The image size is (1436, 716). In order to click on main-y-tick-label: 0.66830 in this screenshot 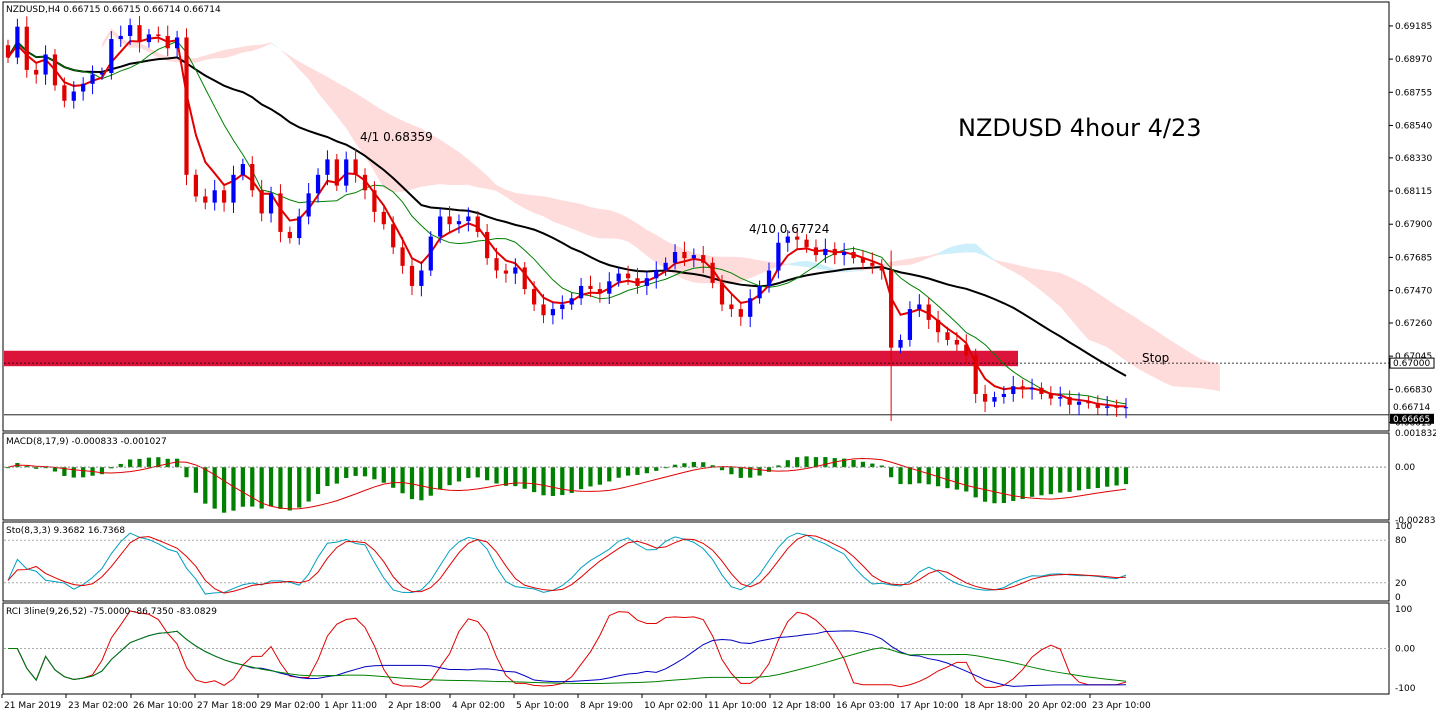, I will do `click(1413, 390)`.